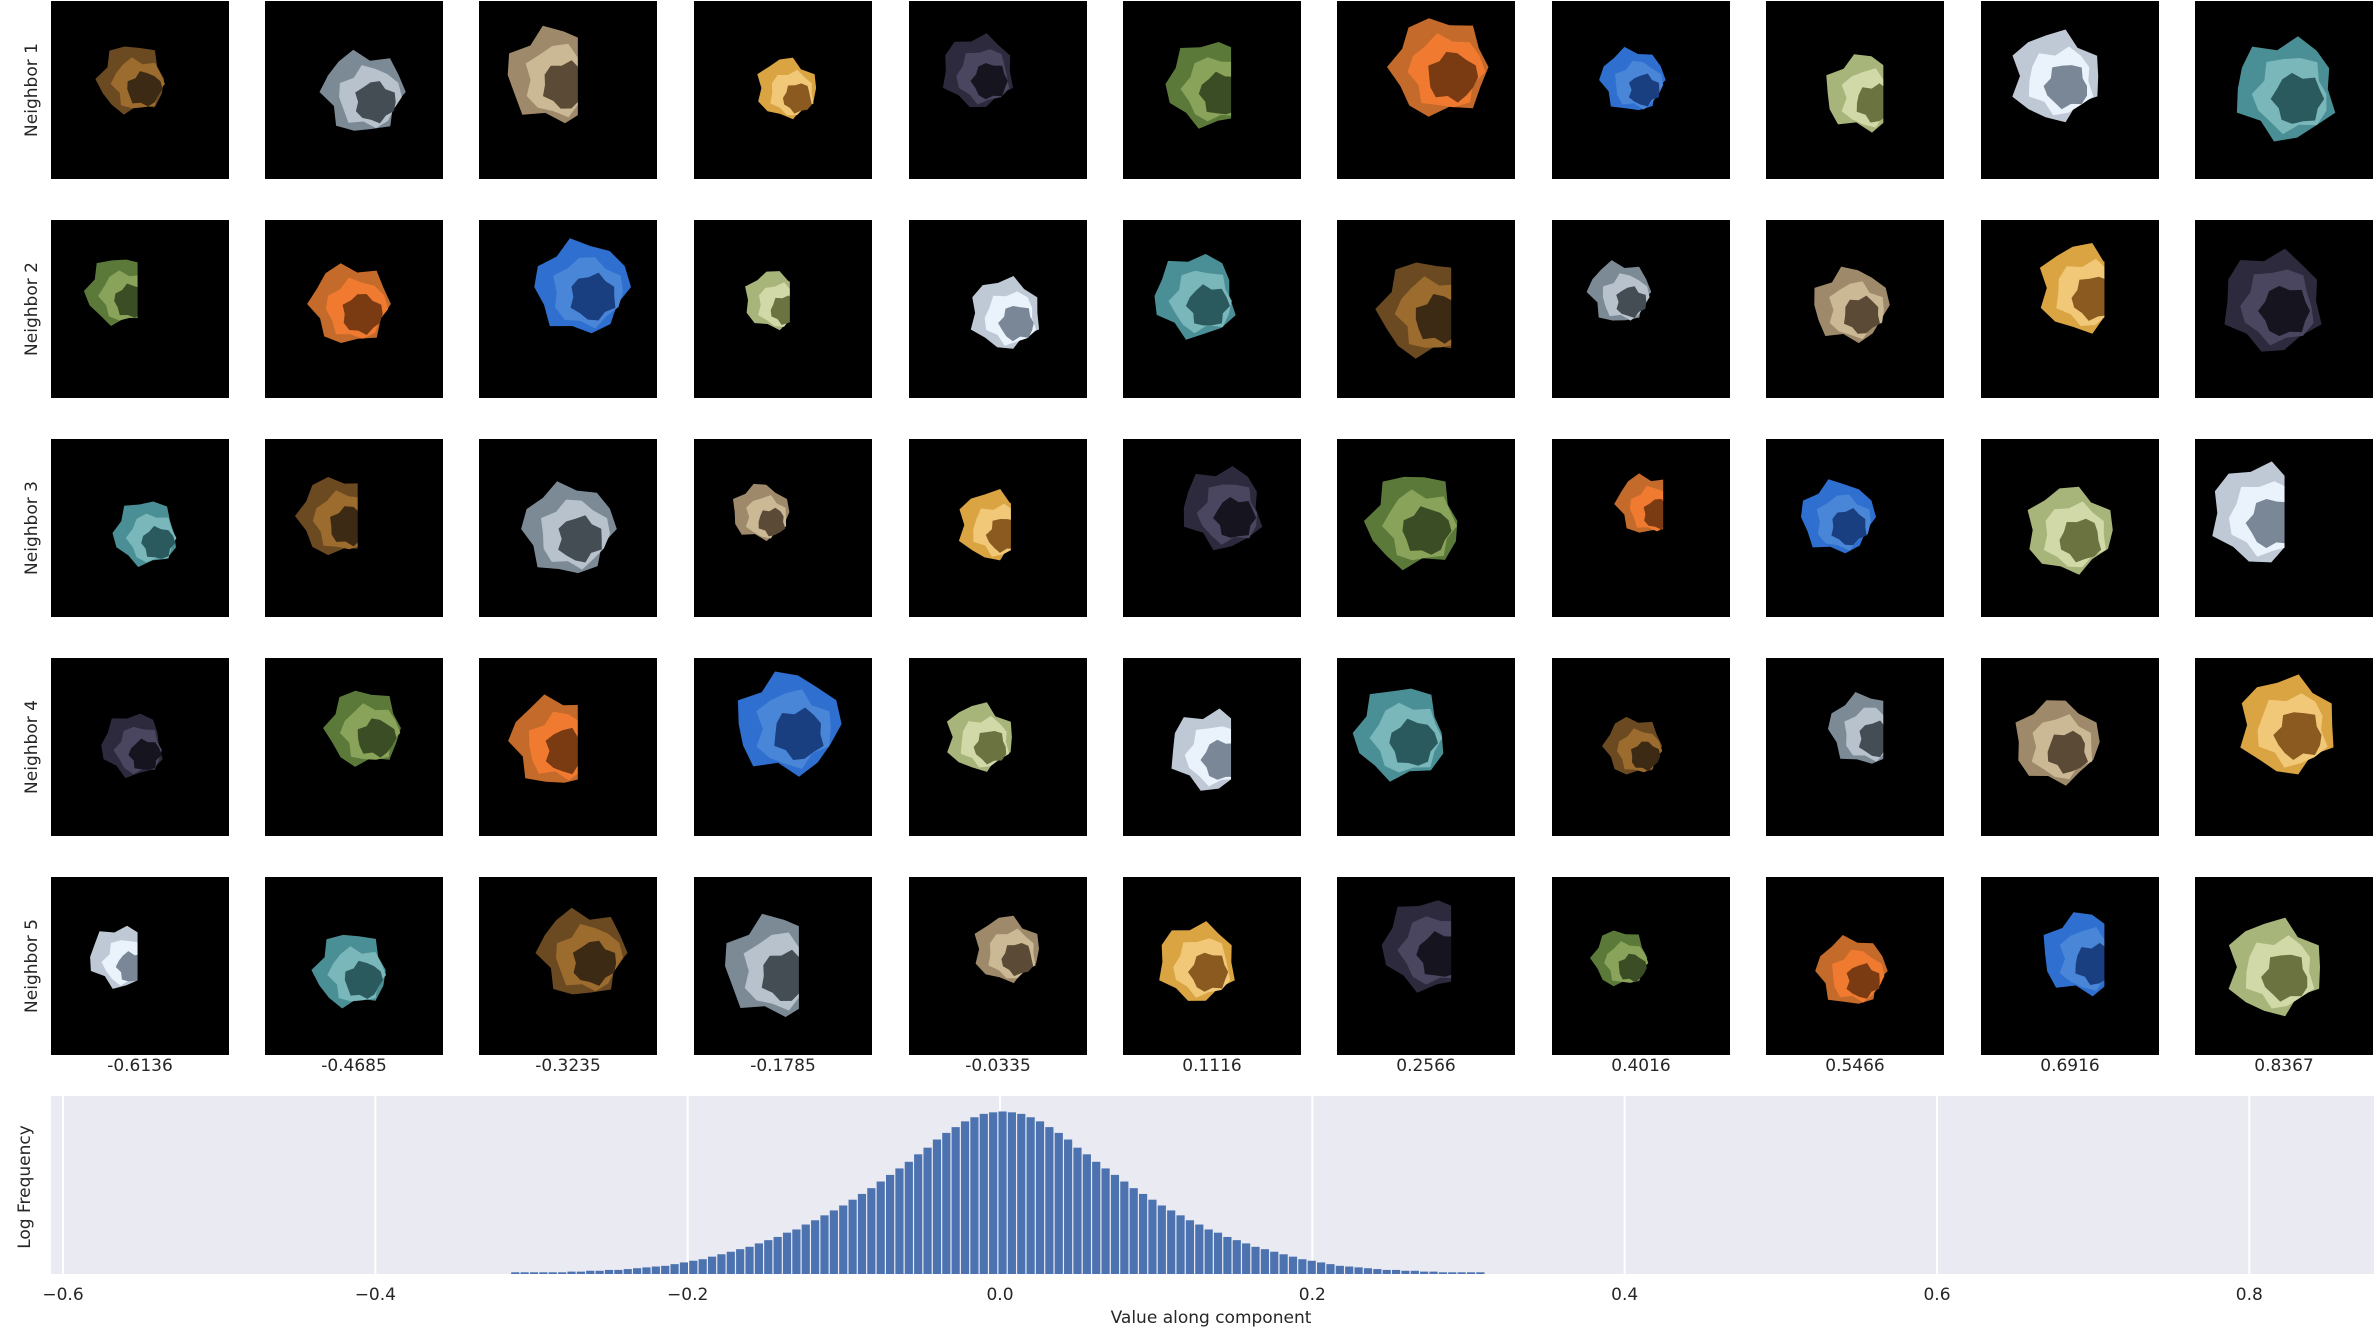  What do you see at coordinates (32, 747) in the screenshot?
I see `row-label-neighbor-4: Neighbor 4` at bounding box center [32, 747].